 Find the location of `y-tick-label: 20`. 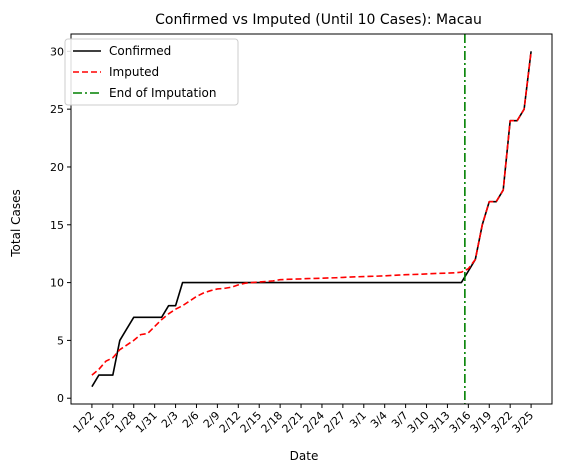

y-tick-label: 20 is located at coordinates (57, 167).